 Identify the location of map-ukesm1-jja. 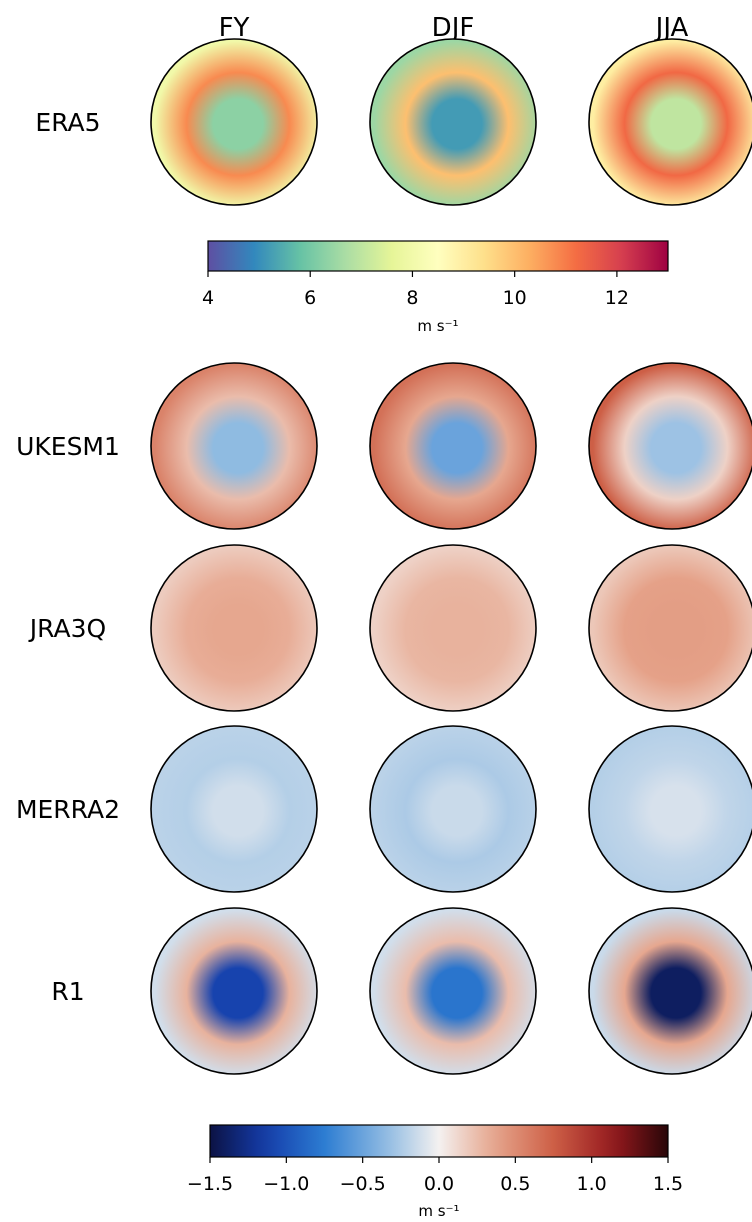
(670, 446).